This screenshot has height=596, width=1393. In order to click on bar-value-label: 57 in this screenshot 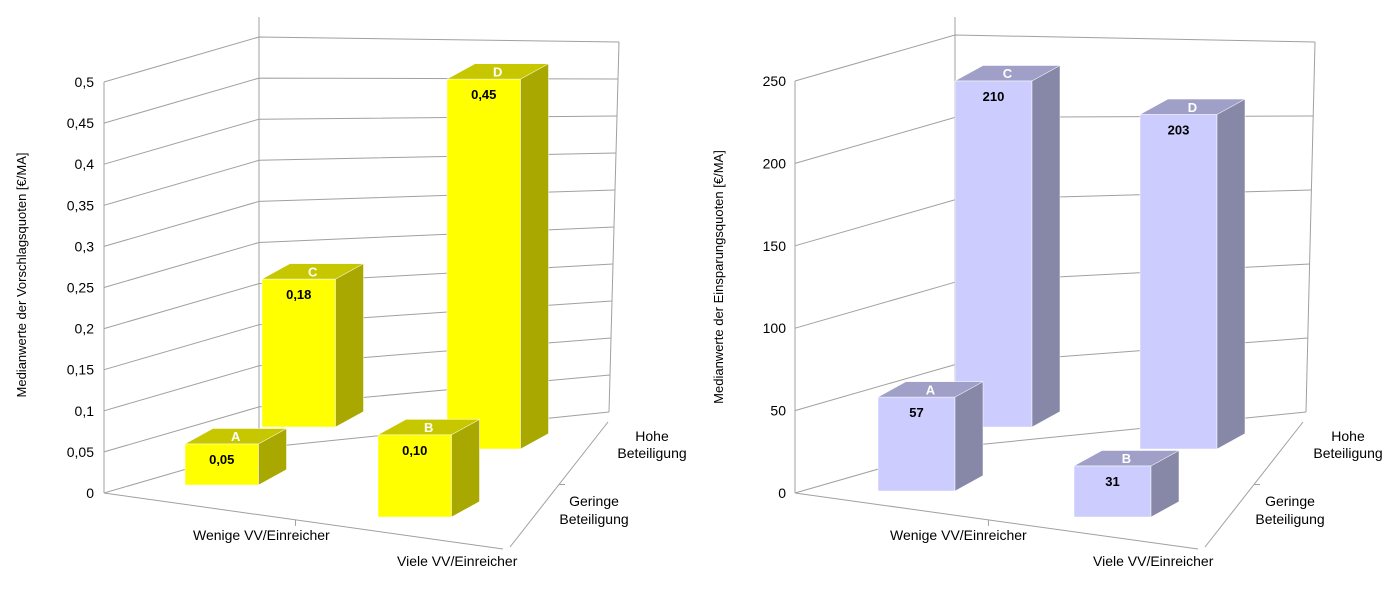, I will do `click(916, 412)`.